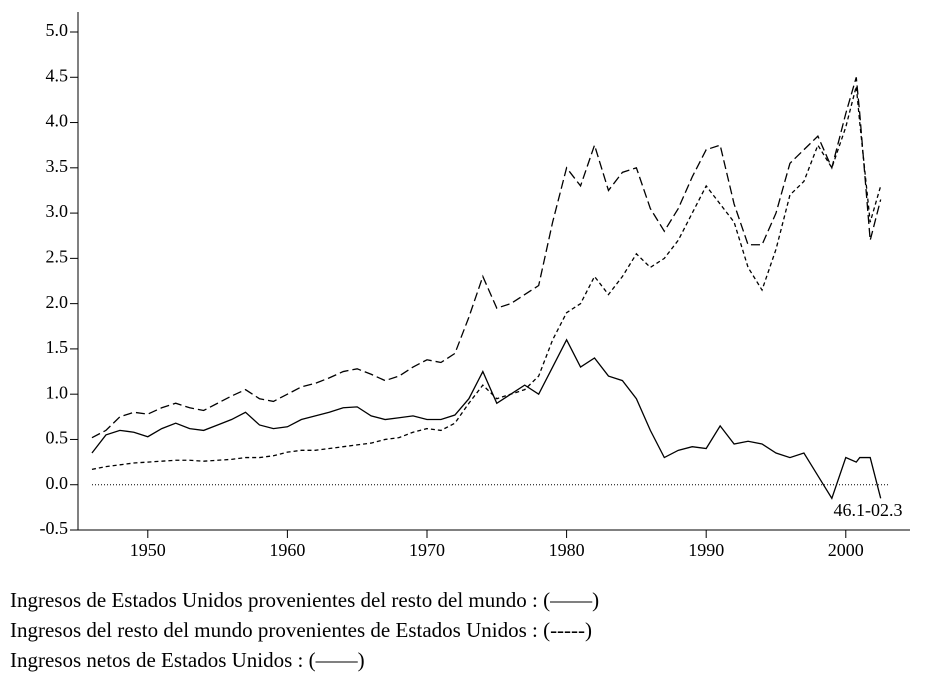 The image size is (932, 673). I want to click on x-tick-label: 1970, so click(427, 550).